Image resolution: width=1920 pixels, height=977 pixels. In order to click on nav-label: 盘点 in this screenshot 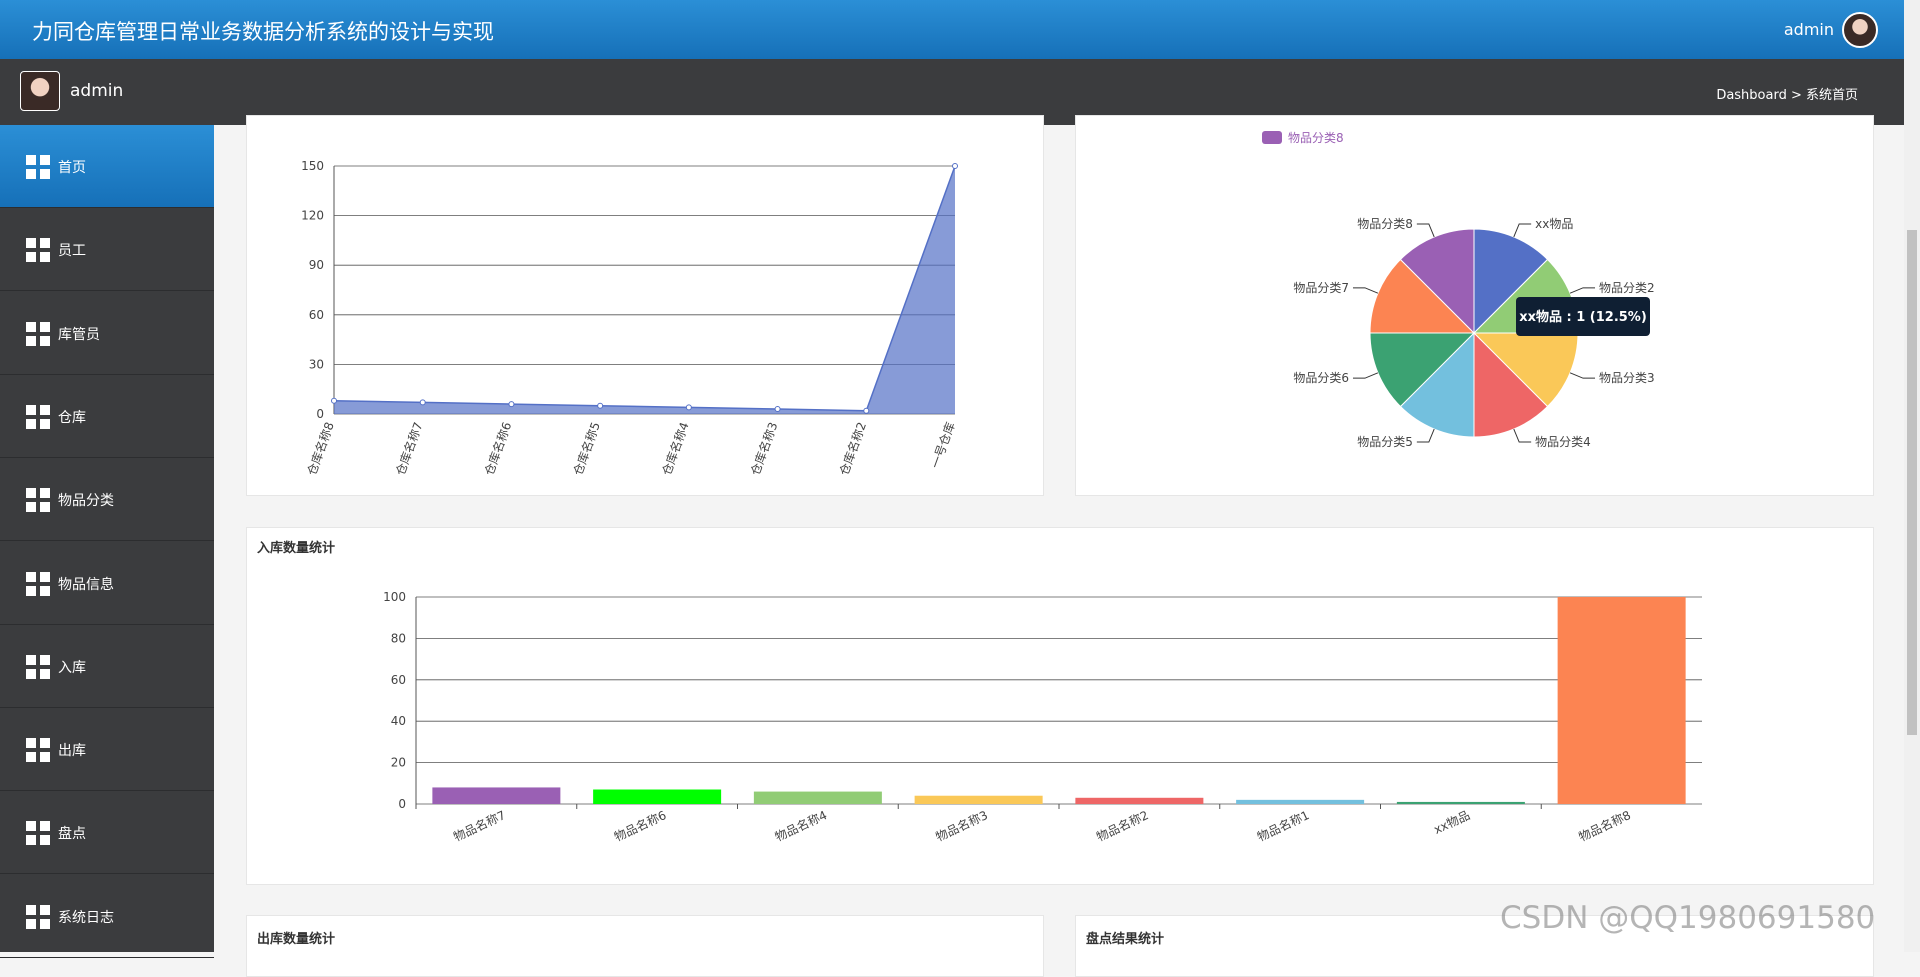, I will do `click(72, 834)`.